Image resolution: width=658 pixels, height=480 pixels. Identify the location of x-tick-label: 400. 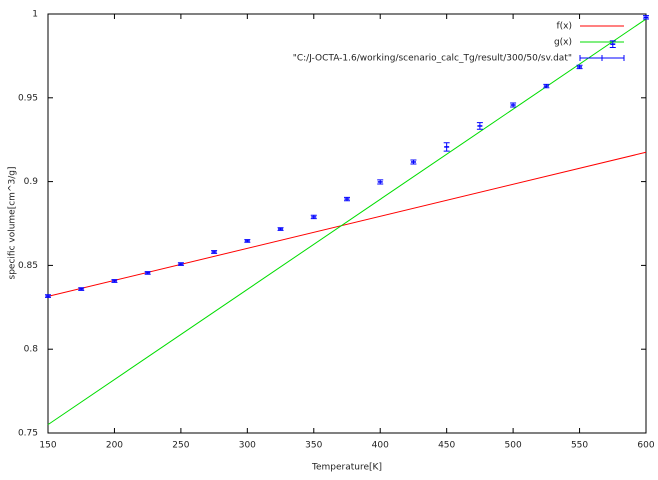
(380, 446).